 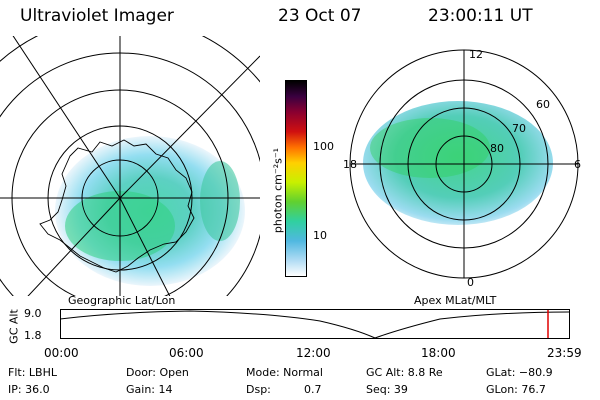 What do you see at coordinates (497, 148) in the screenshot?
I see `lat-label-80: 80` at bounding box center [497, 148].